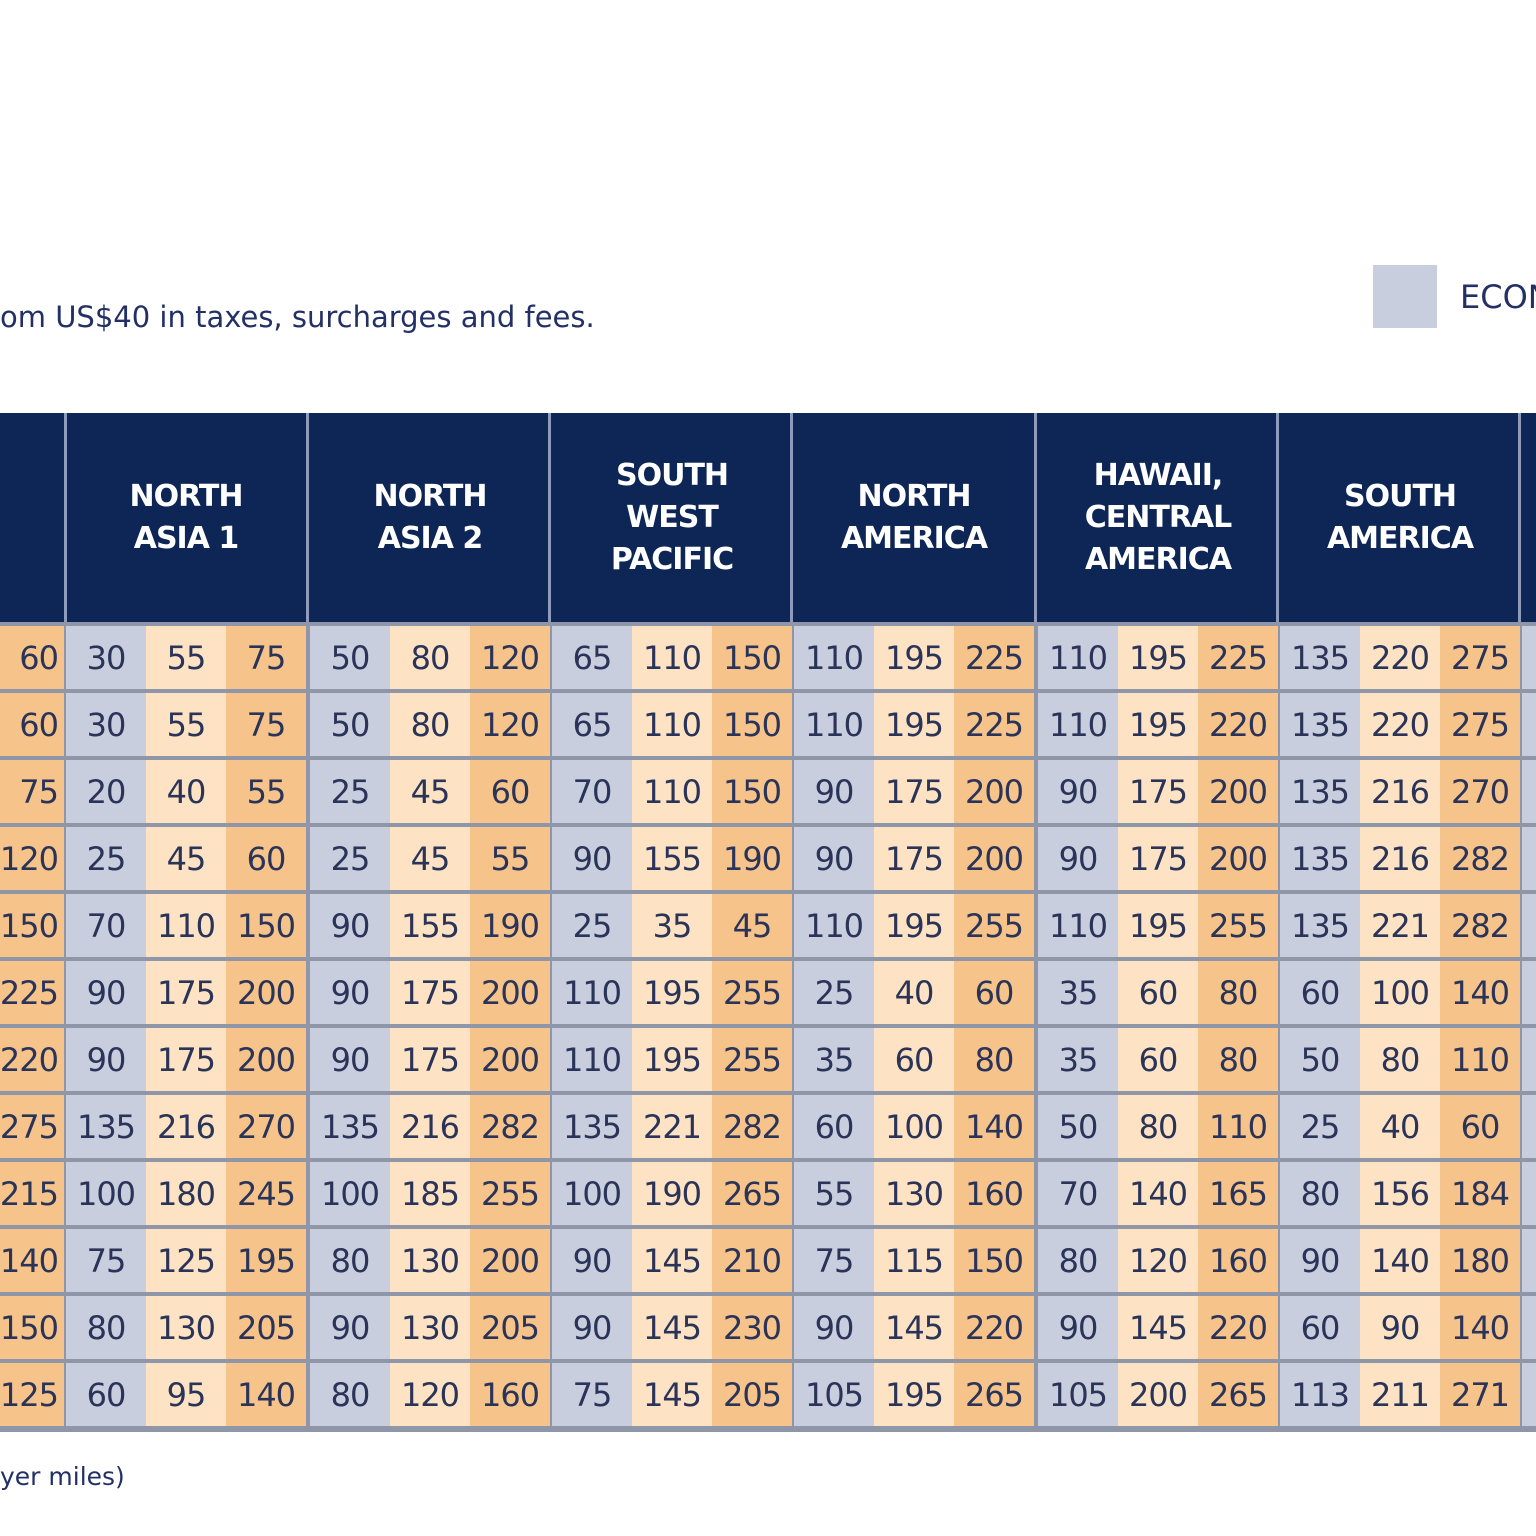 This screenshot has width=1536, height=1536. Describe the element at coordinates (430, 517) in the screenshot. I see `header-cell: NORTH ASIA 2` at that location.